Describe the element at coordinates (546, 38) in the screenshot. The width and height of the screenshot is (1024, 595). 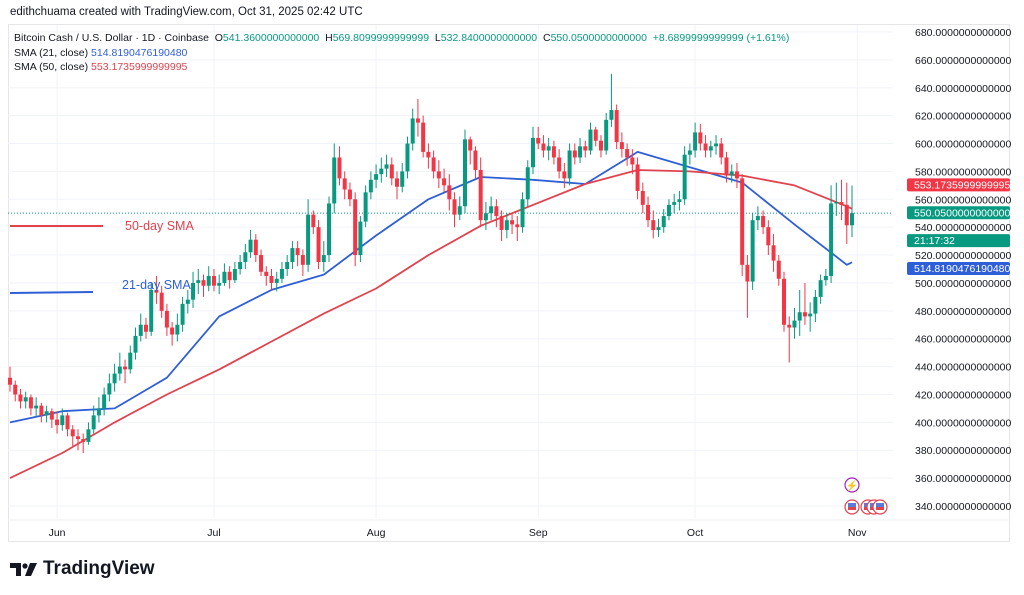
I see `close-label: C` at that location.